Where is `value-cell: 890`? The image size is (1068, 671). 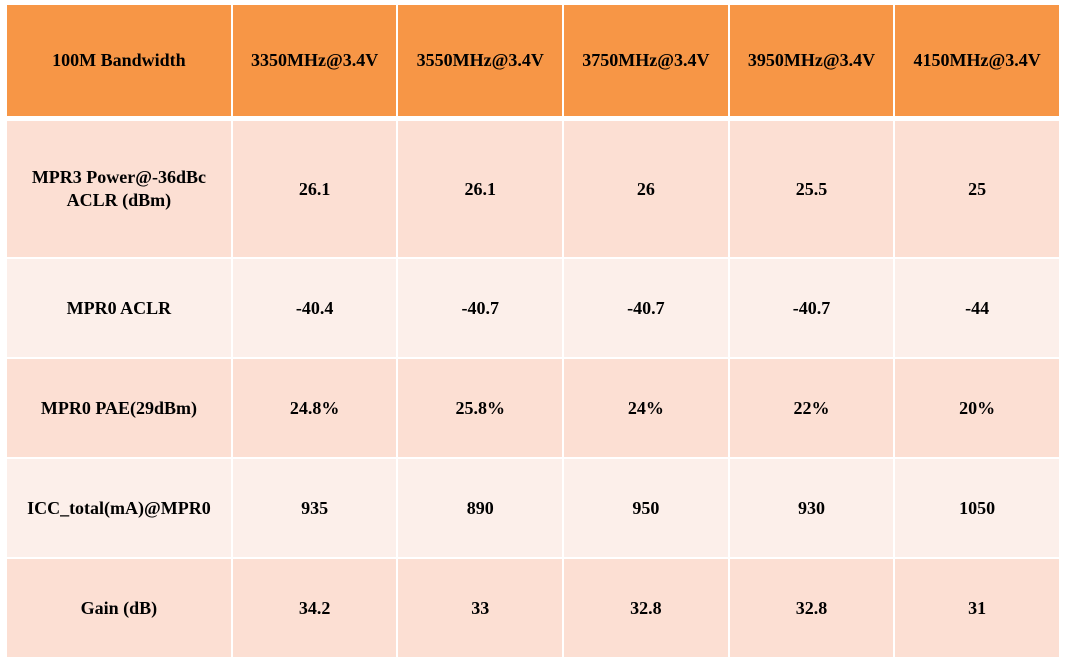
value-cell: 890 is located at coordinates (480, 509).